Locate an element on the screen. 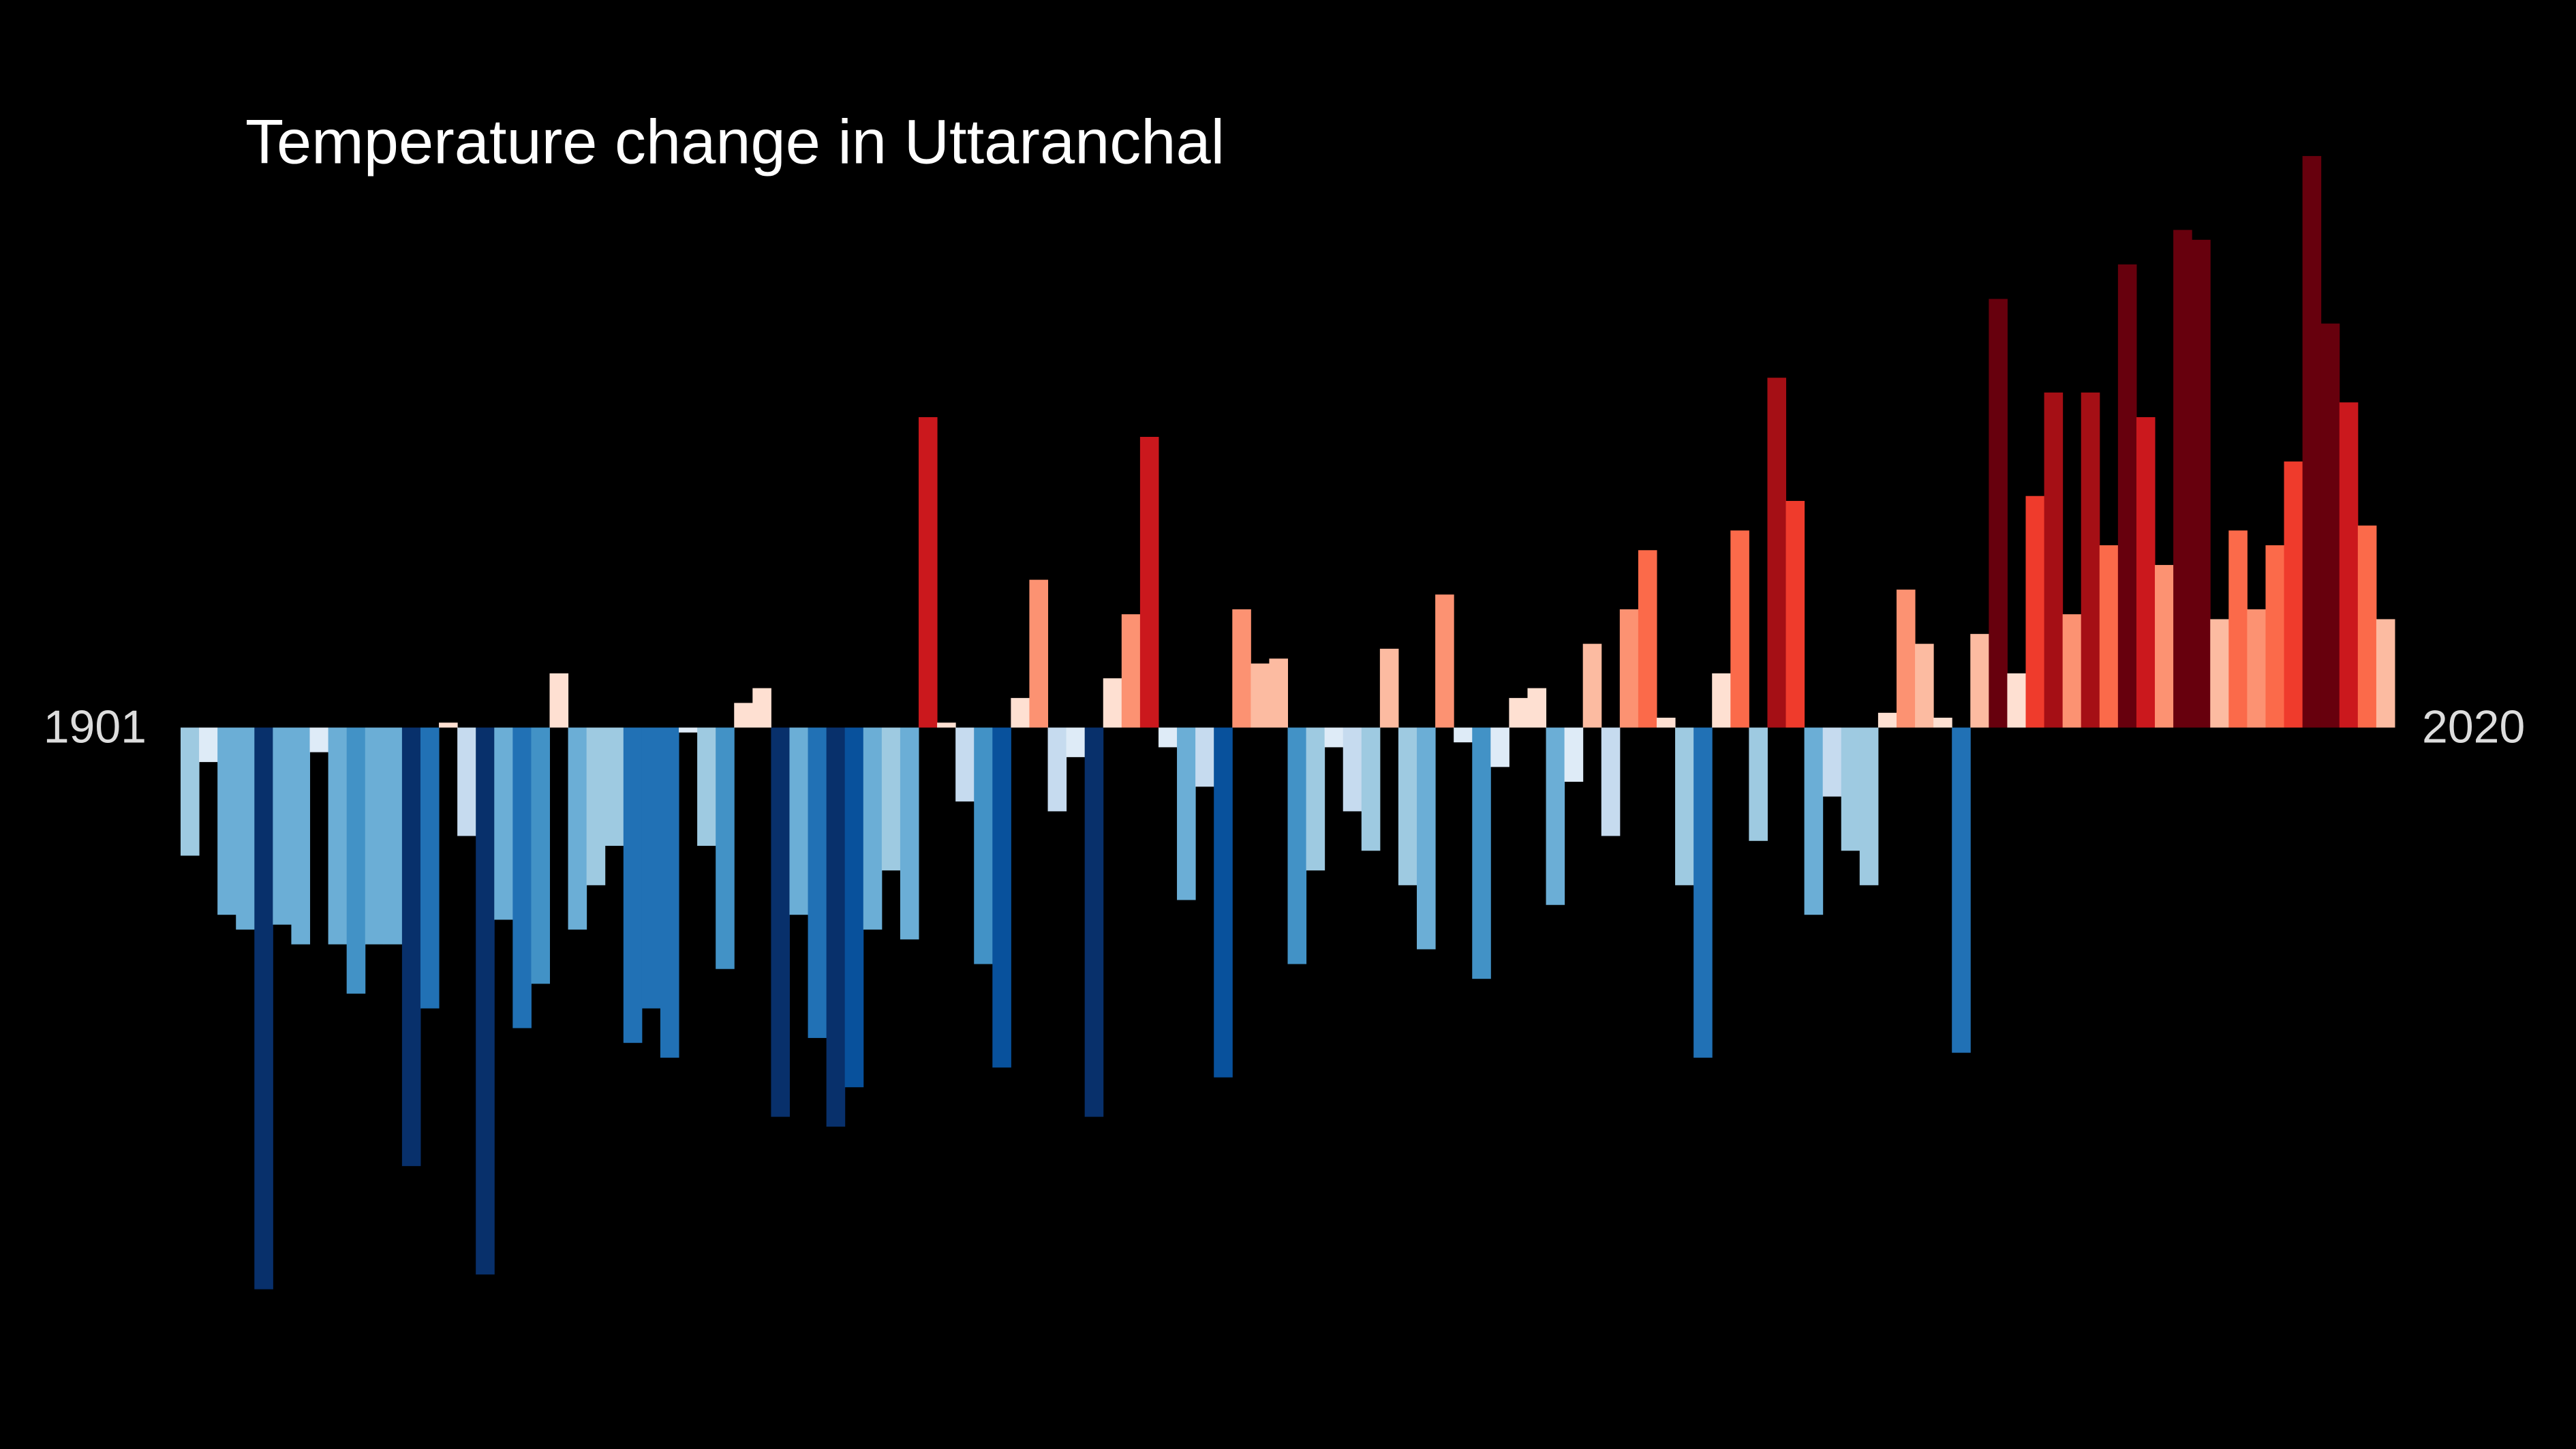 This screenshot has height=1449, width=2576. x-tick-label: 2020 is located at coordinates (2473, 726).